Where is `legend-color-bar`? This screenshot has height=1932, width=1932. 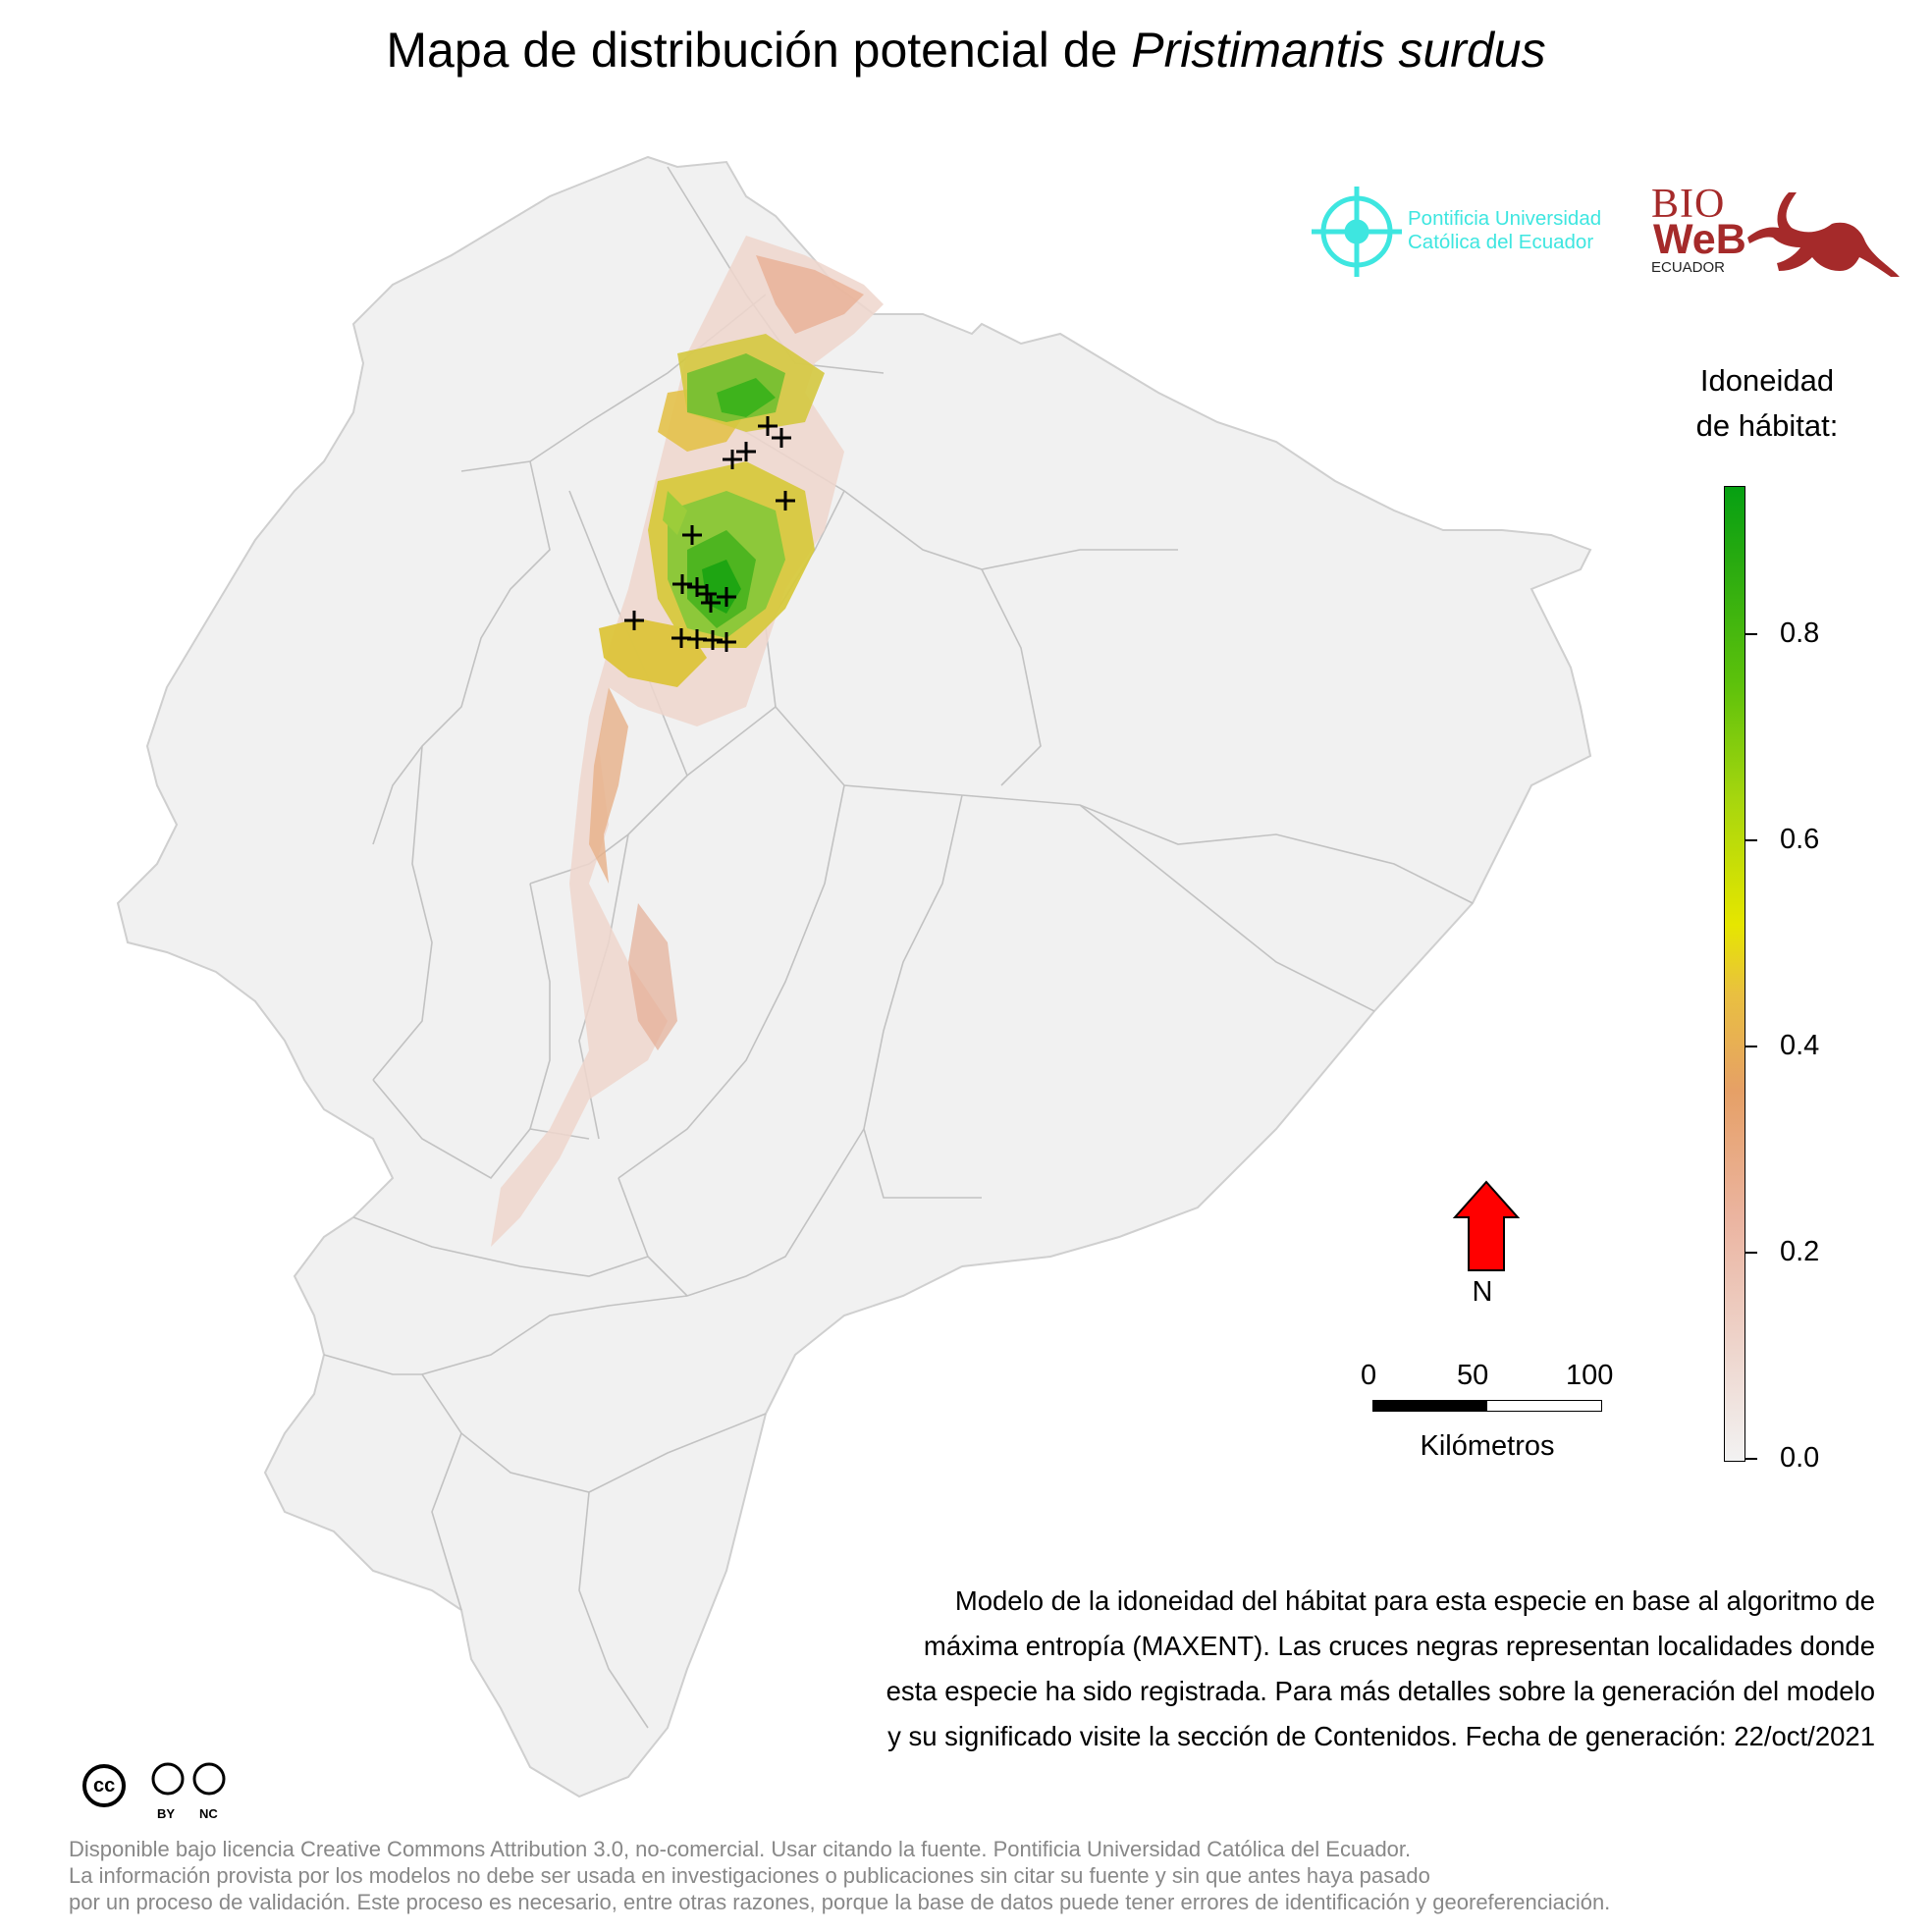 legend-color-bar is located at coordinates (1734, 974).